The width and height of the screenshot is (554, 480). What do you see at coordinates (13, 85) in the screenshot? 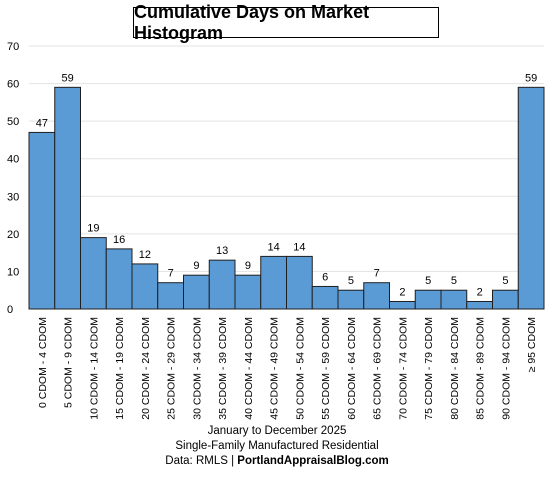
I see `y-tick-label: 60` at bounding box center [13, 85].